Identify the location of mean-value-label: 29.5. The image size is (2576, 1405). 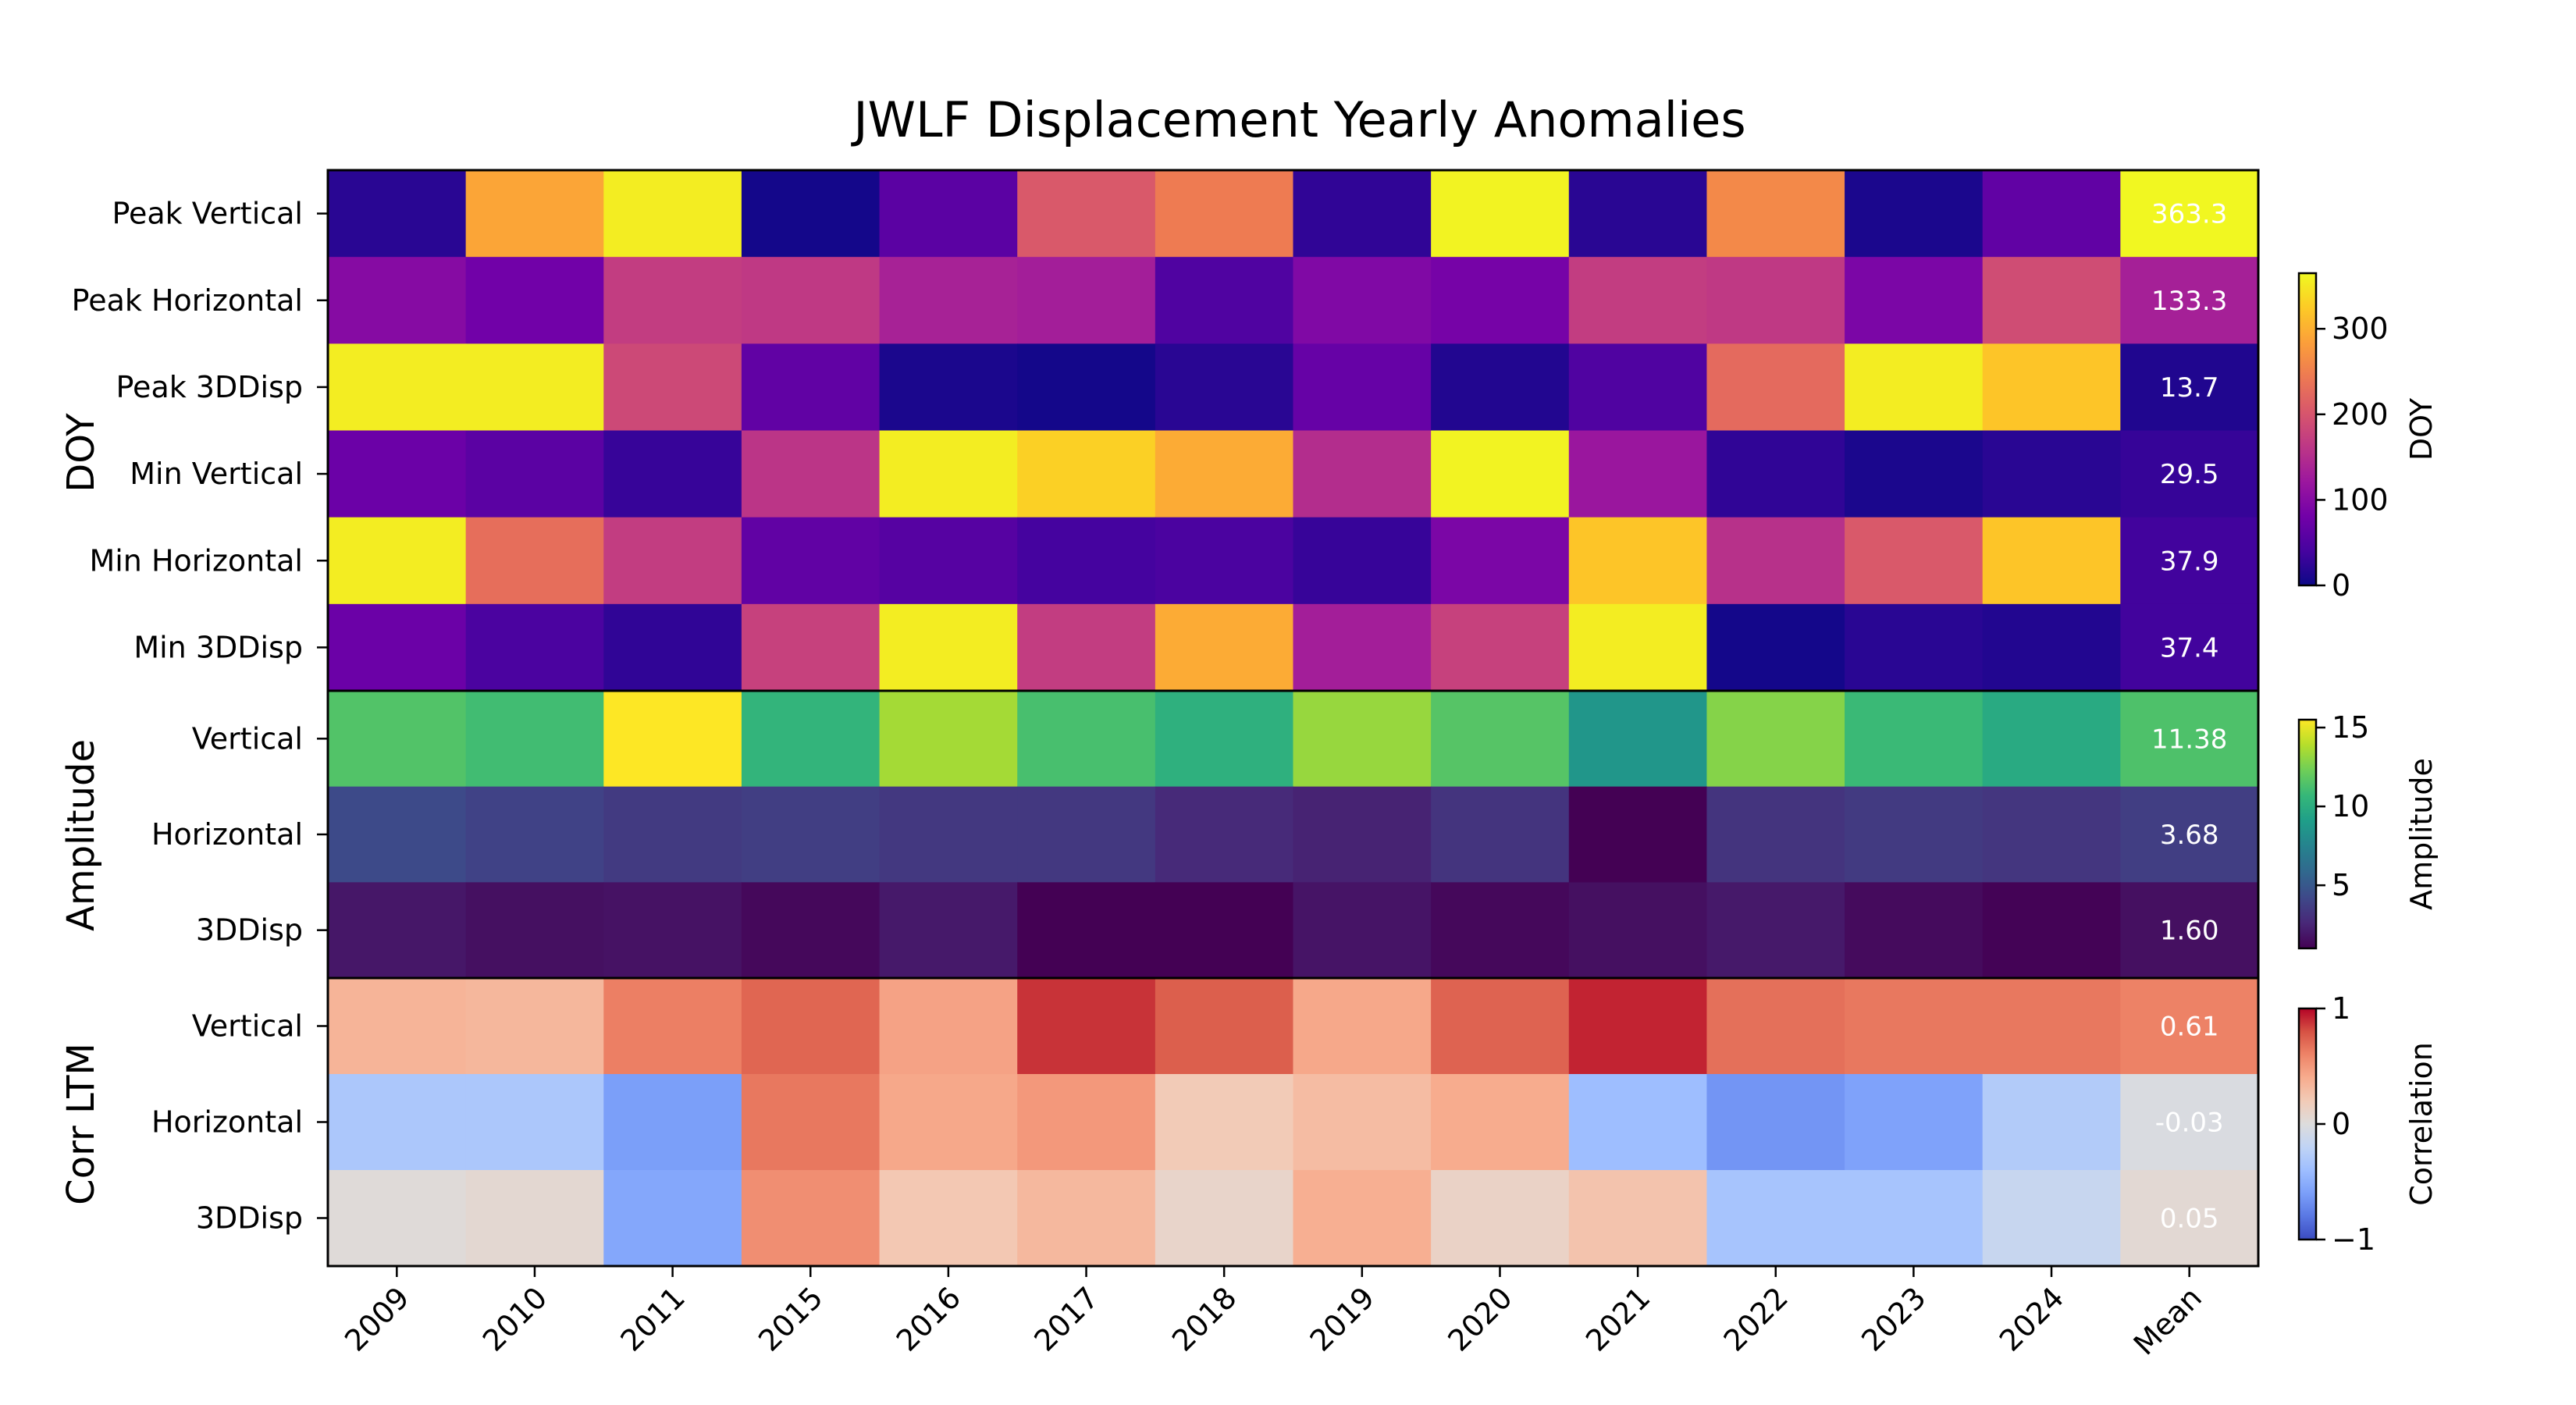
(2189, 475).